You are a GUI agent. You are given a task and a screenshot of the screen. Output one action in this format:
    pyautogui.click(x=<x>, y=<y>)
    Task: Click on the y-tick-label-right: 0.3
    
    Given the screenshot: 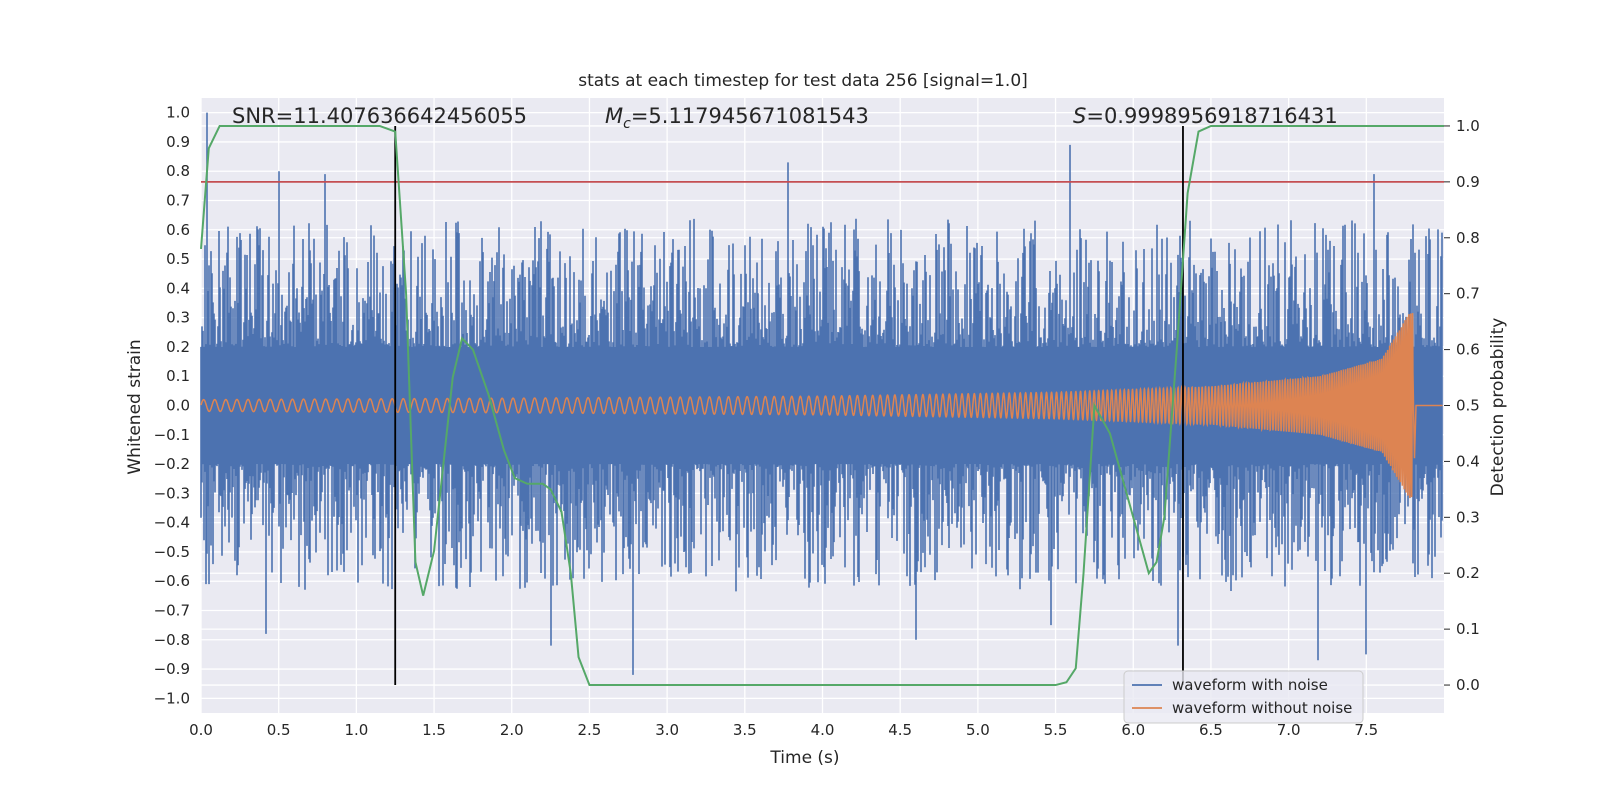 What is the action you would take?
    pyautogui.click(x=1468, y=517)
    